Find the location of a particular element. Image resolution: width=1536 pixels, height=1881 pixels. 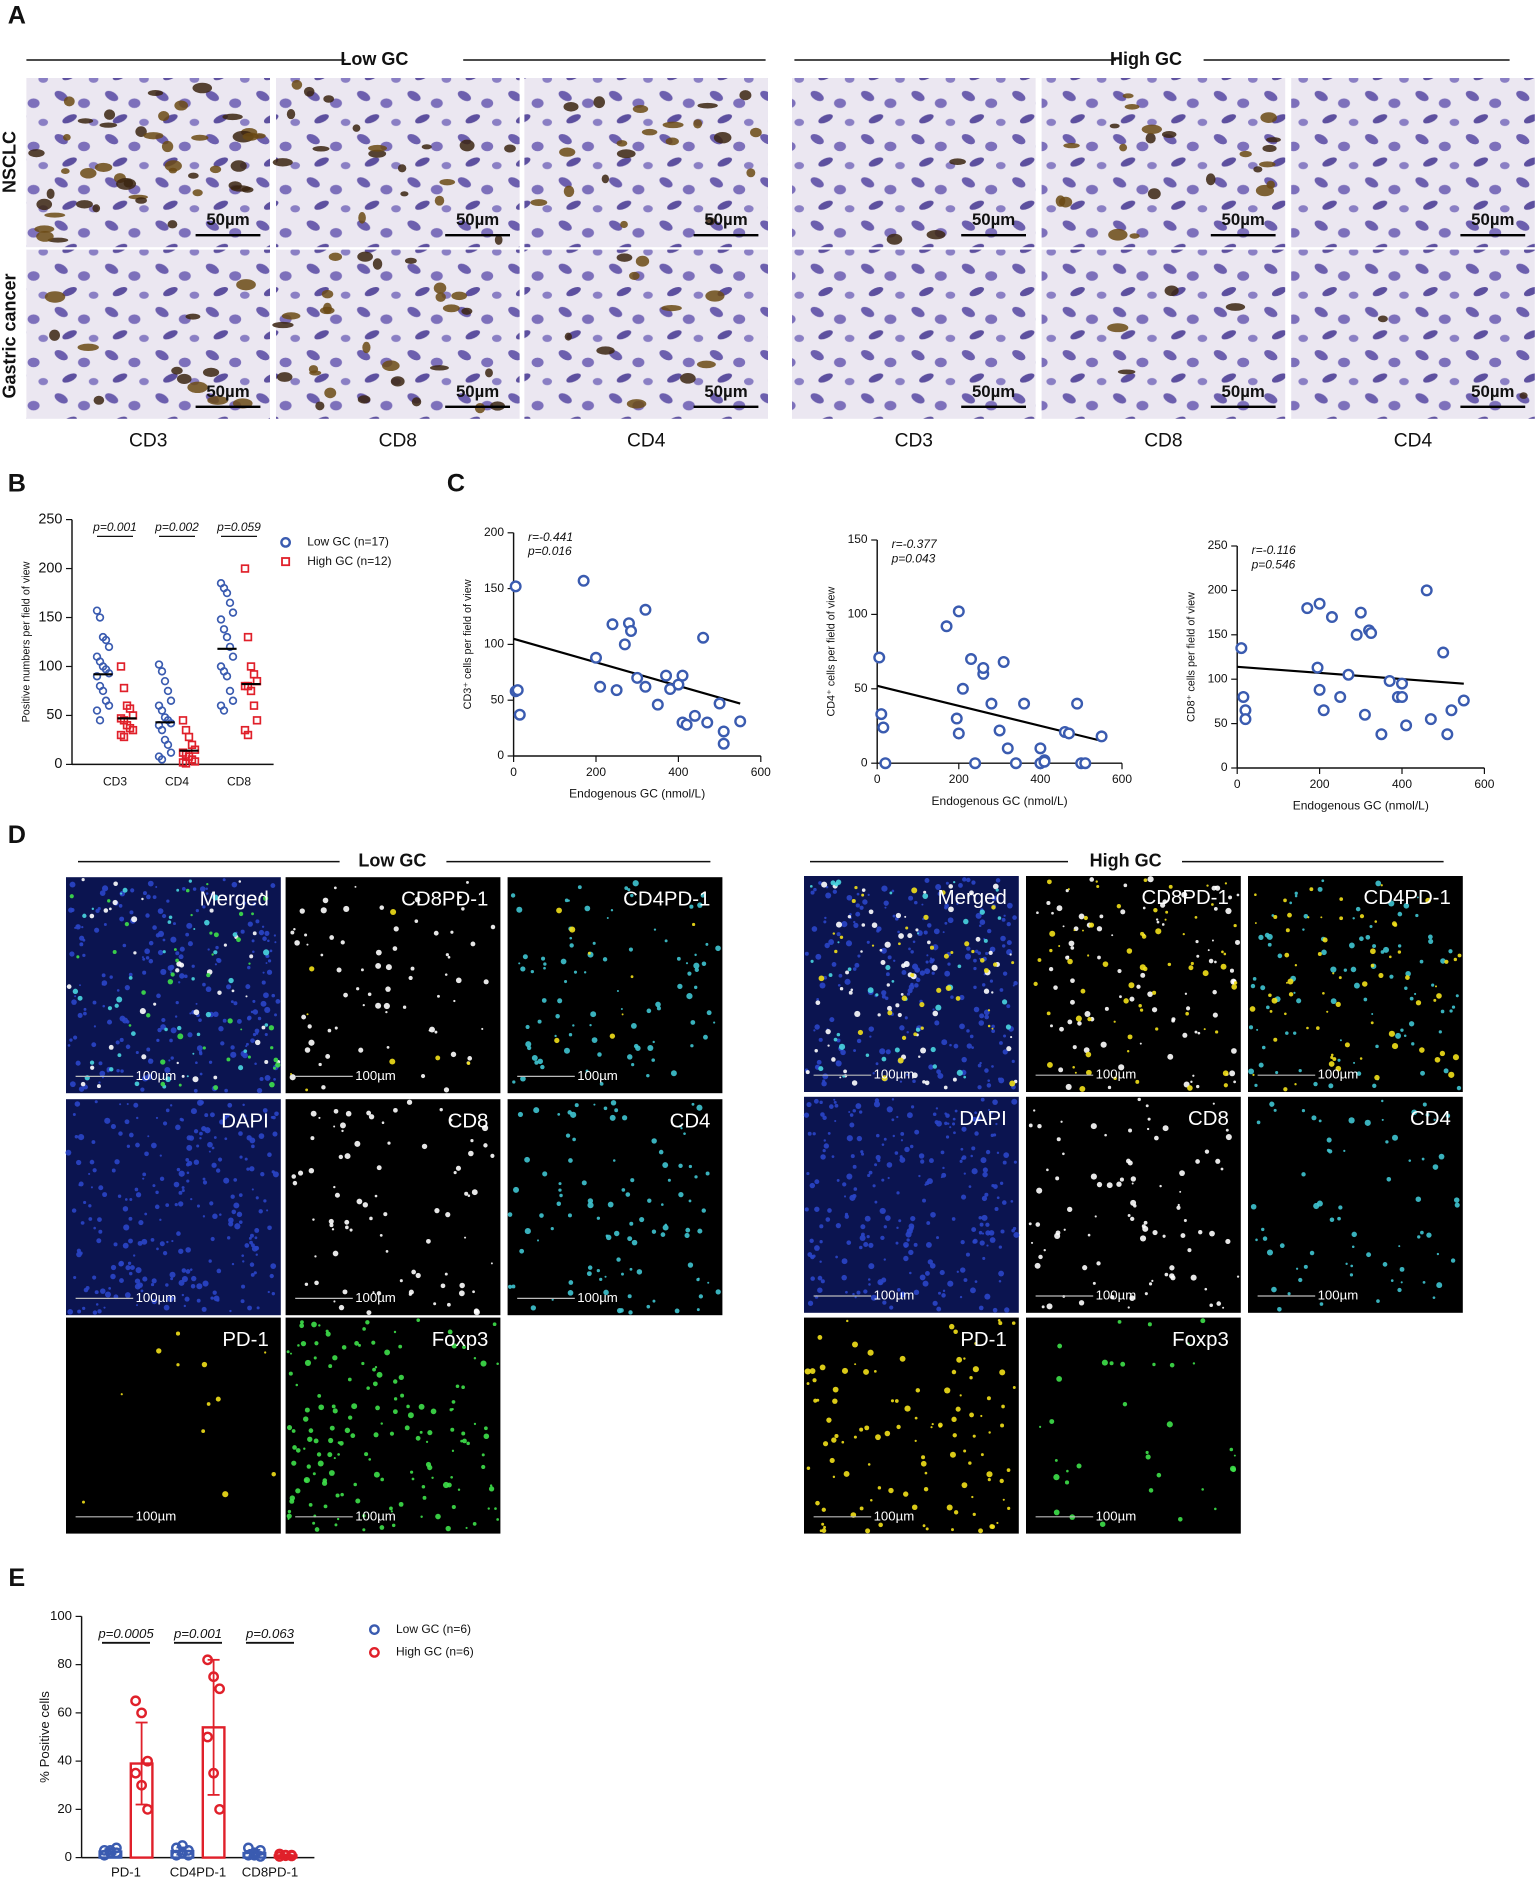

if-background is located at coordinates (615, 1207).